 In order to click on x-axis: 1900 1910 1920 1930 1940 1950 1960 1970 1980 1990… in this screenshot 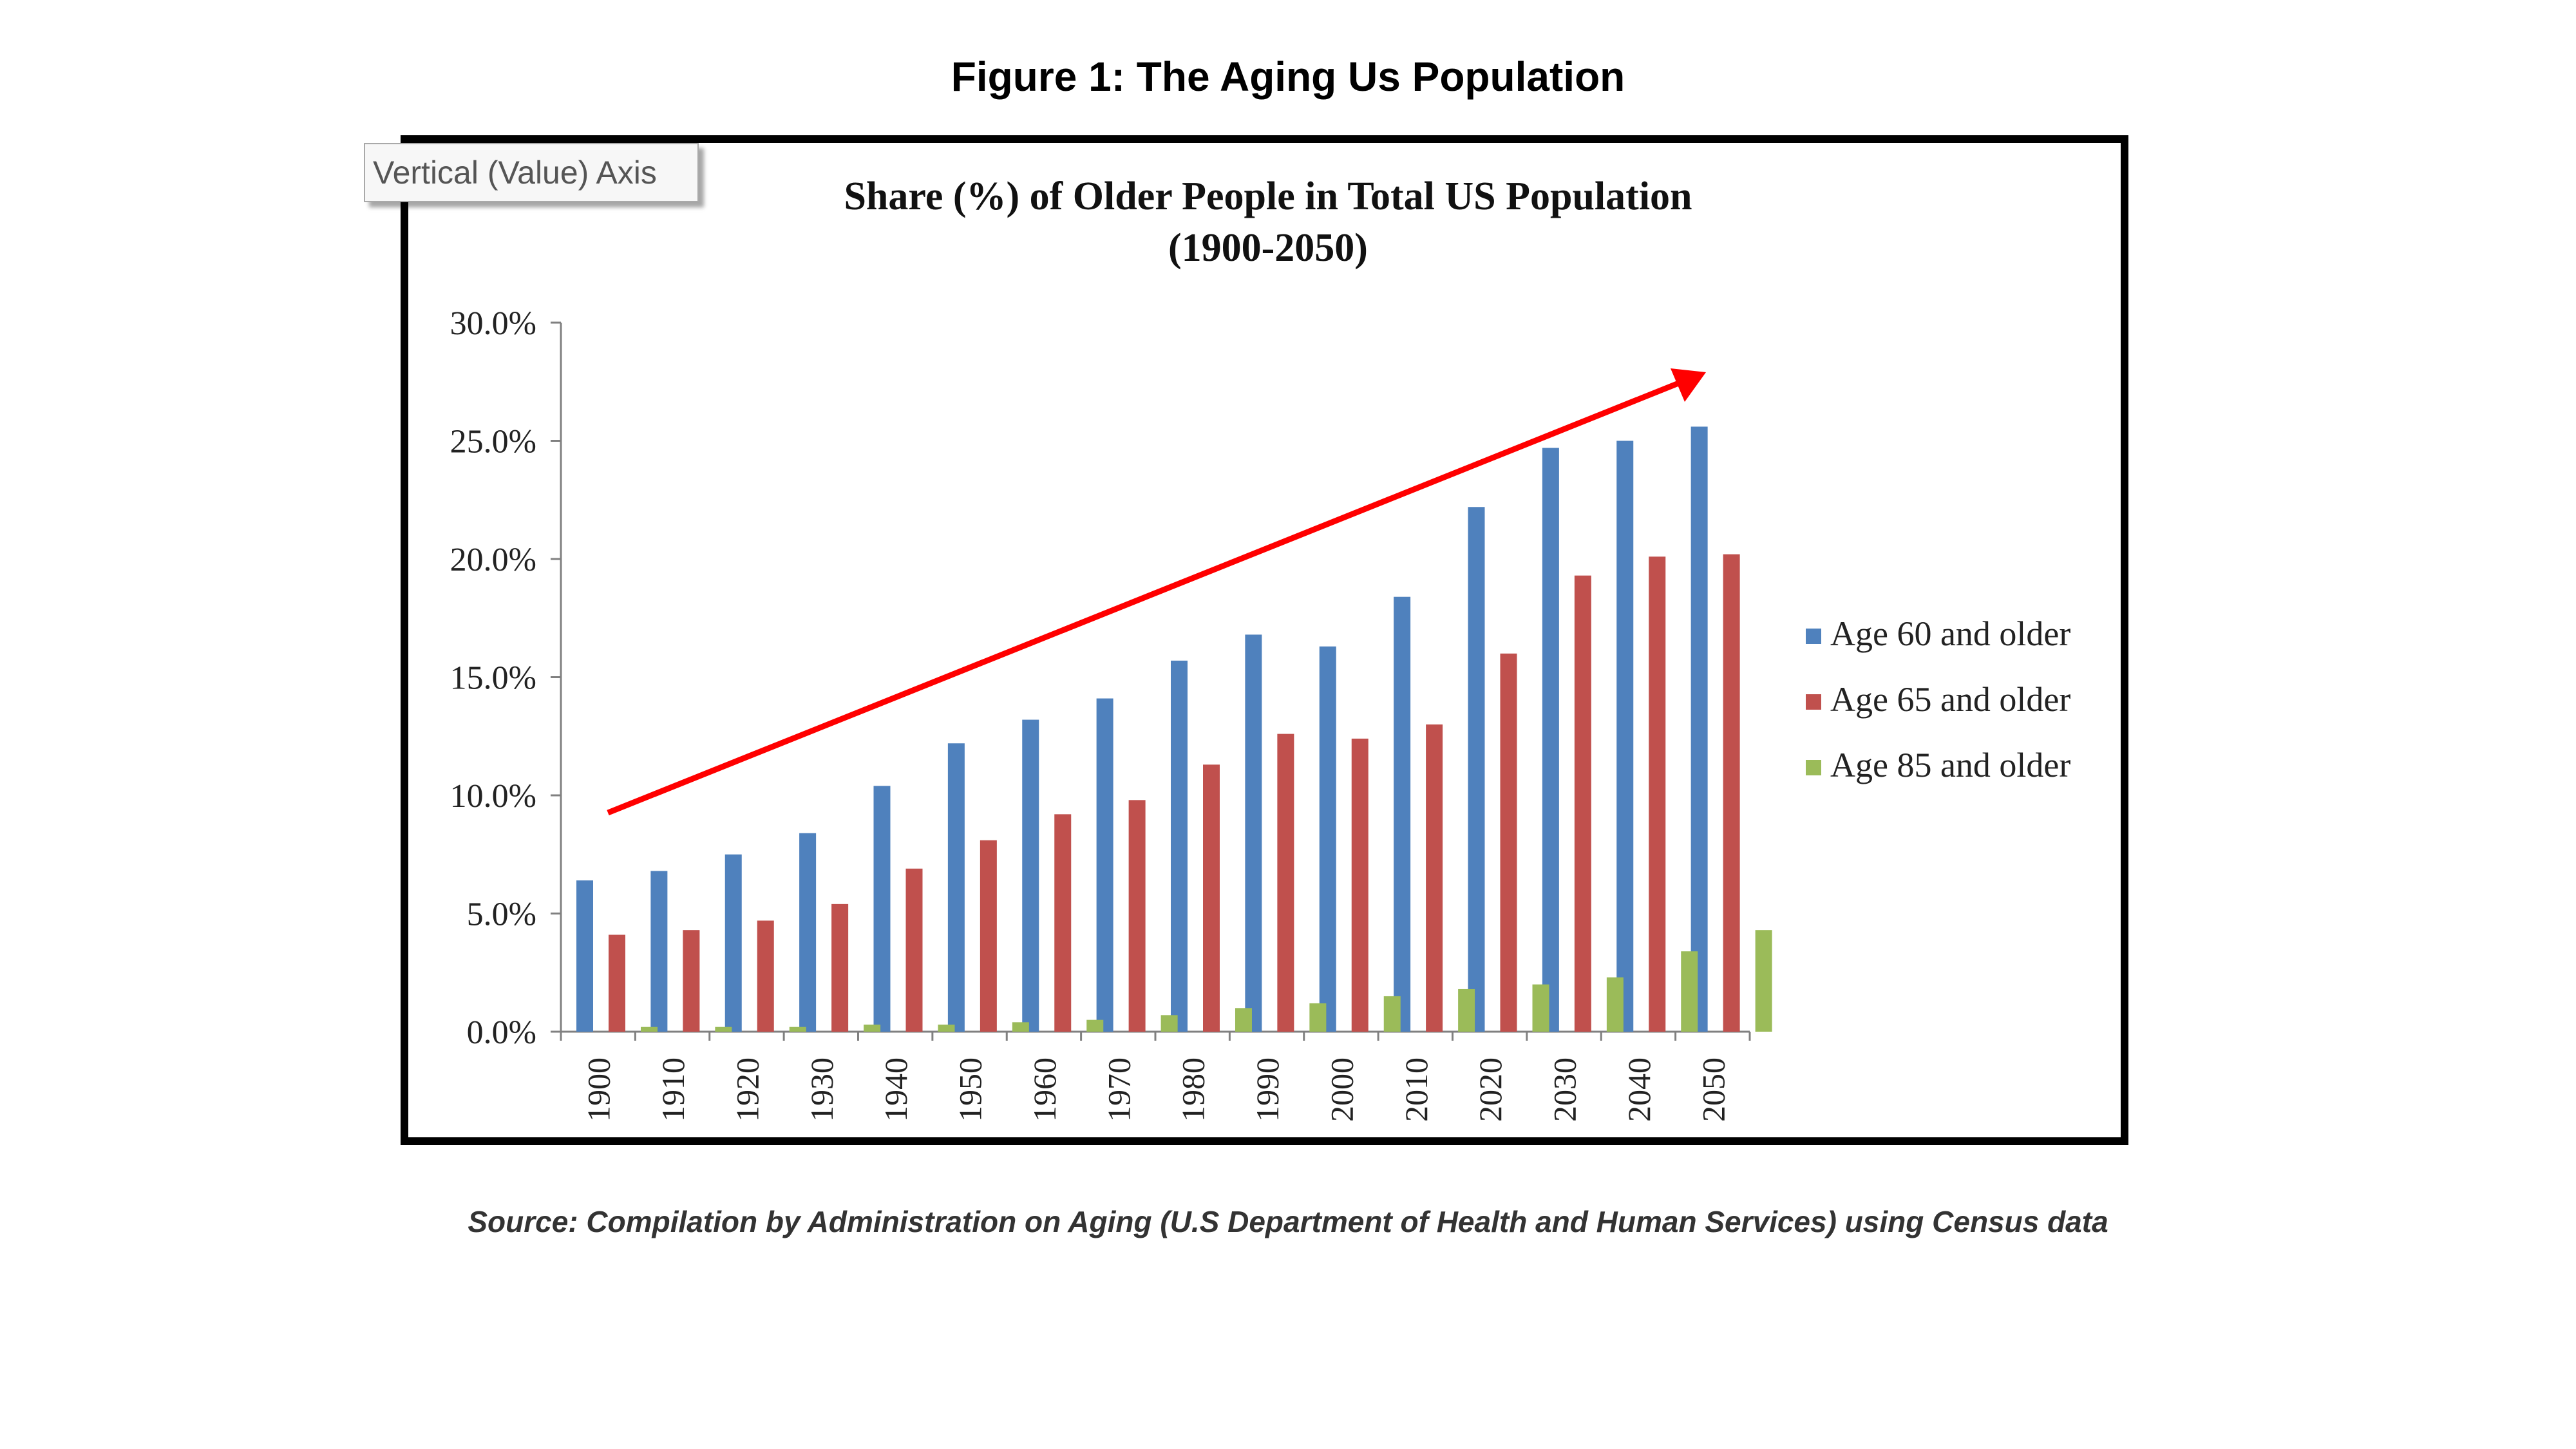, I will do `click(1156, 1076)`.